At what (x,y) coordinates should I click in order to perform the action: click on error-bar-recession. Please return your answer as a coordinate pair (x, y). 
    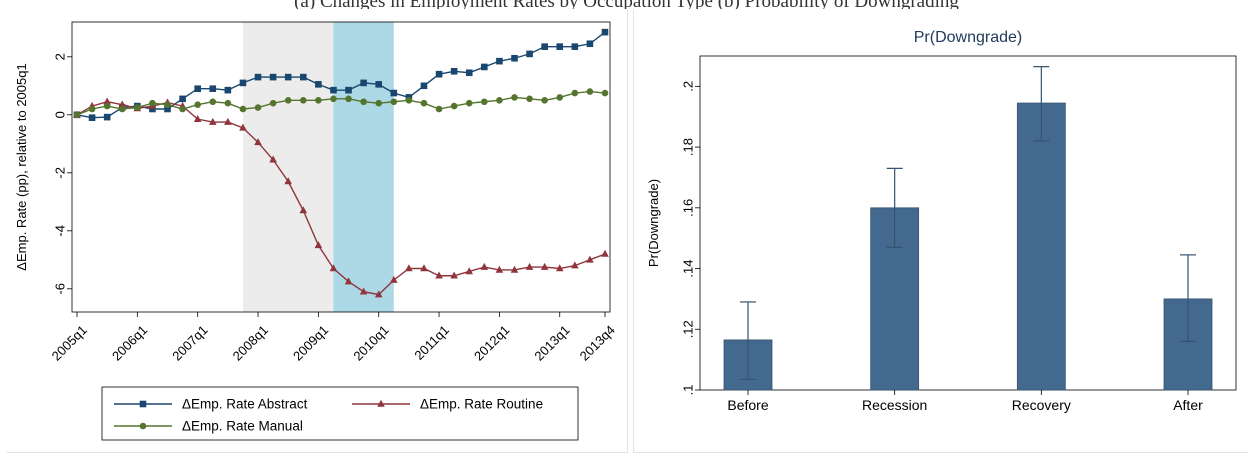
    Looking at the image, I should click on (894, 207).